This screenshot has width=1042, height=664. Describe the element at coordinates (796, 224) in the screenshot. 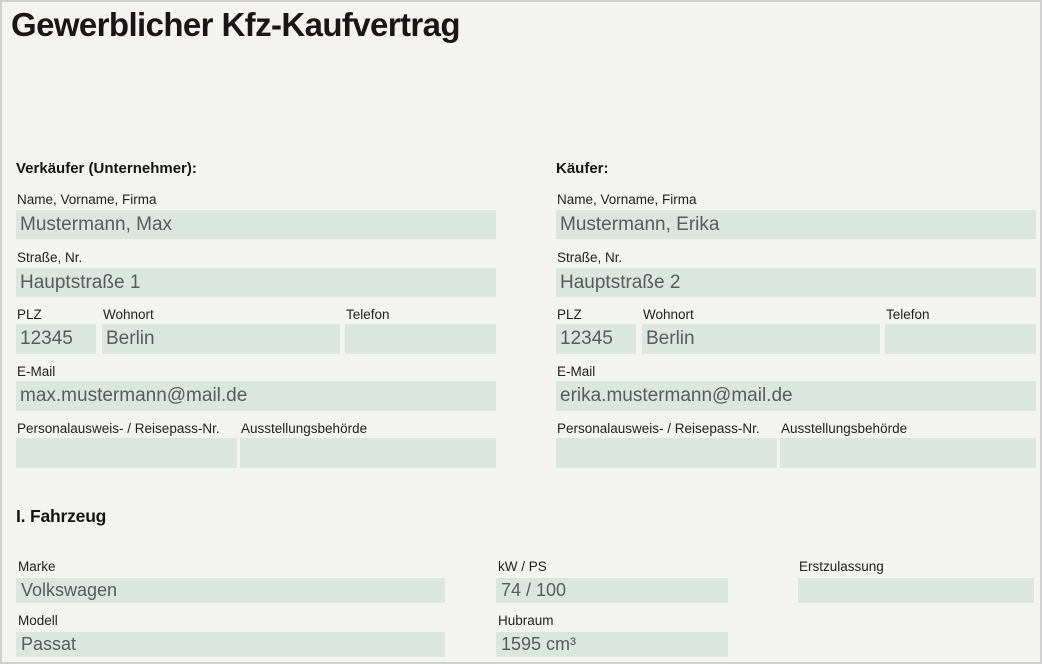

I see `buyer-name-field: Mustermann, Erika` at that location.